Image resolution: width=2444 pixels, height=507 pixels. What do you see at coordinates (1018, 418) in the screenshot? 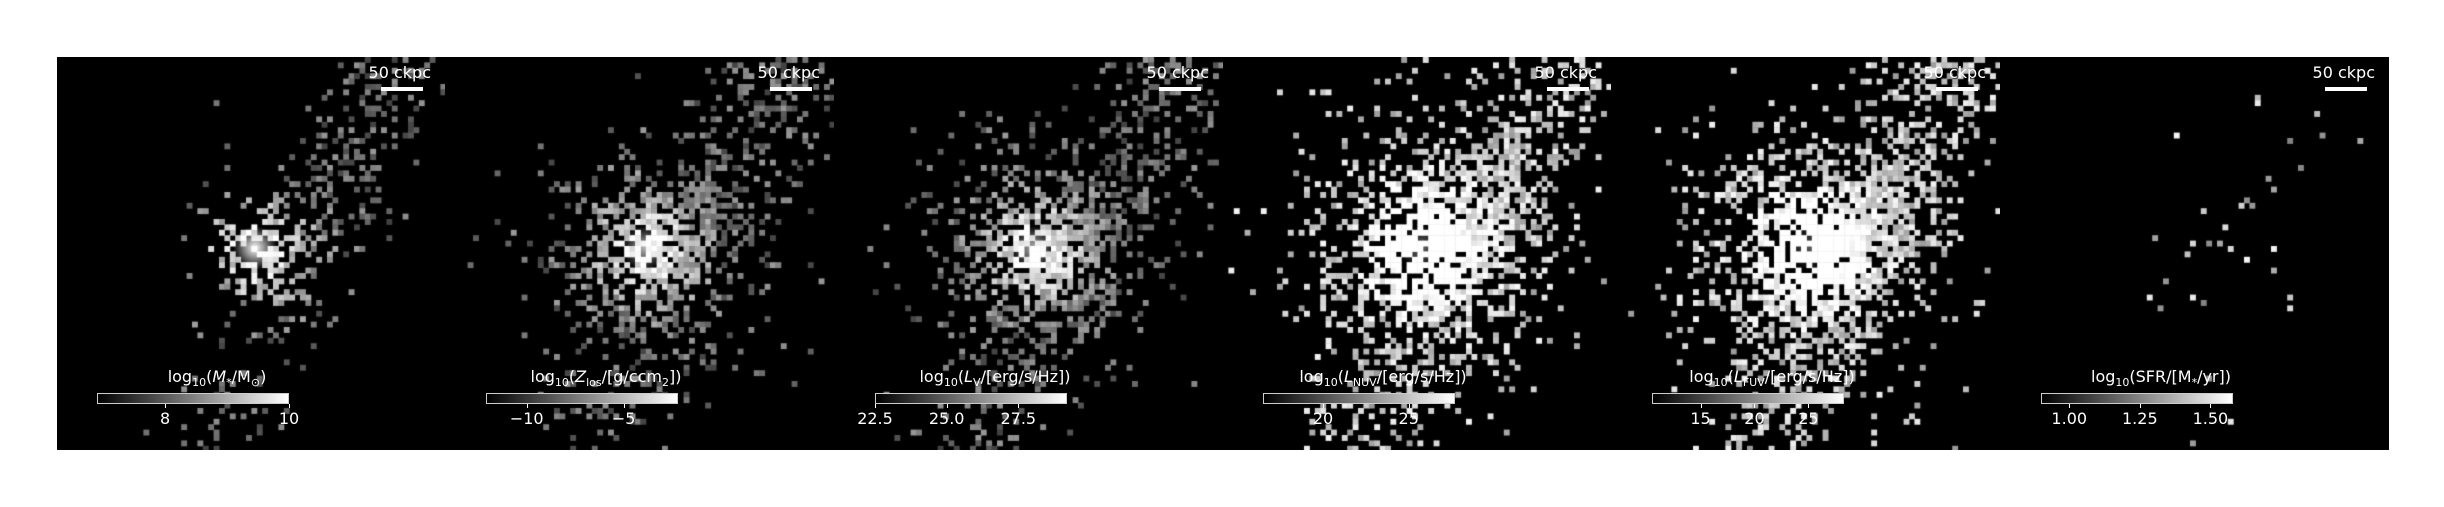
I see `colorbar-tick-label: 27.5` at bounding box center [1018, 418].